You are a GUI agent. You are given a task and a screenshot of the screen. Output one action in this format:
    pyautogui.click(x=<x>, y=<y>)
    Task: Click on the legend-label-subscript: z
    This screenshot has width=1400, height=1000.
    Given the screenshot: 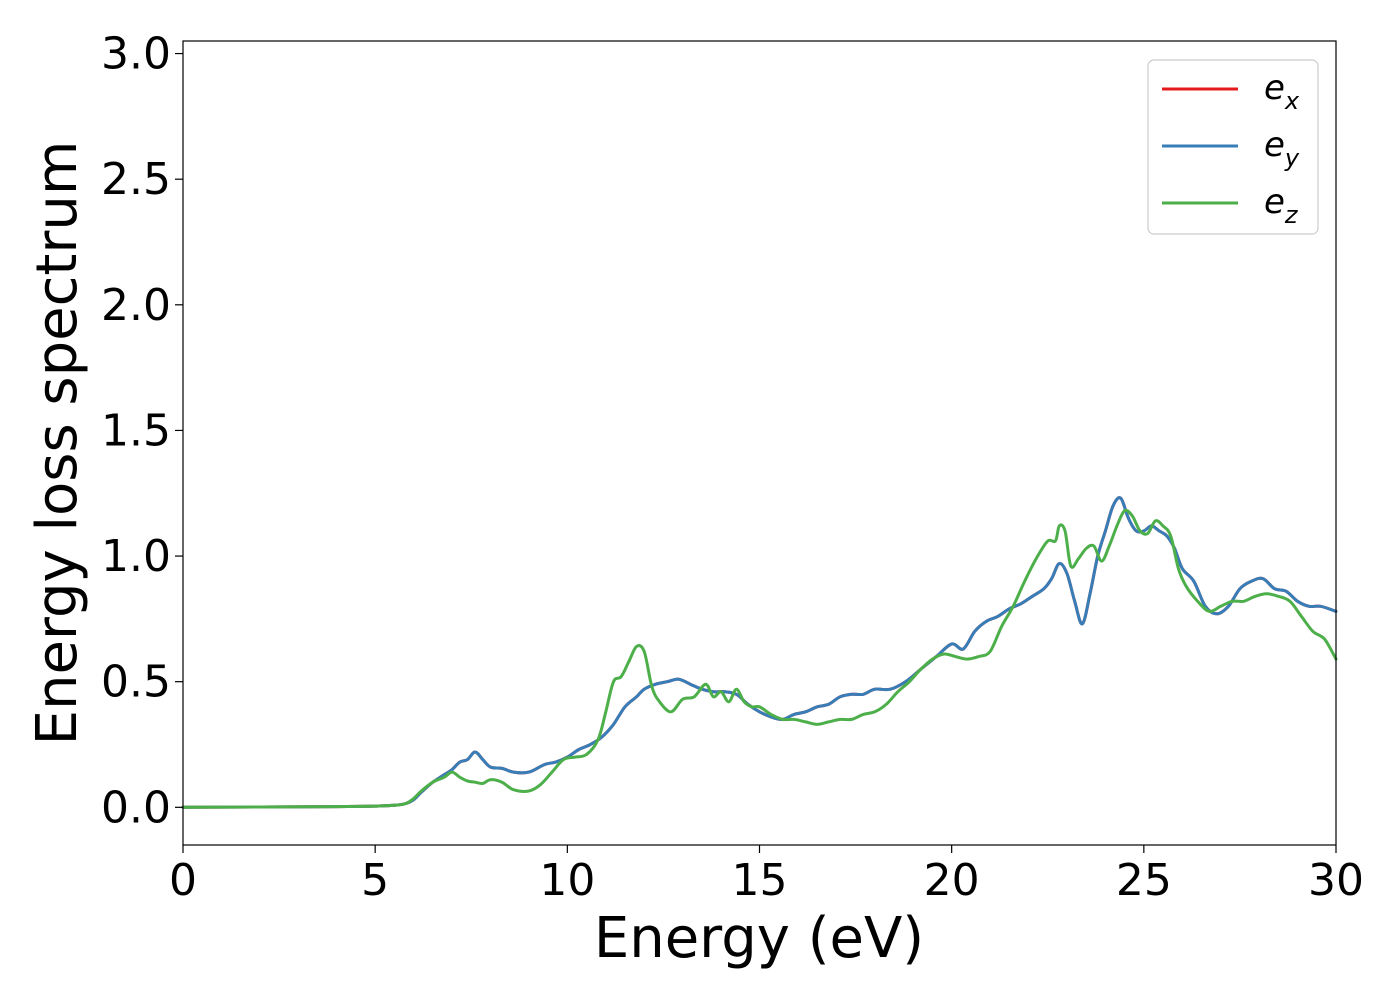 What is the action you would take?
    pyautogui.click(x=1291, y=215)
    